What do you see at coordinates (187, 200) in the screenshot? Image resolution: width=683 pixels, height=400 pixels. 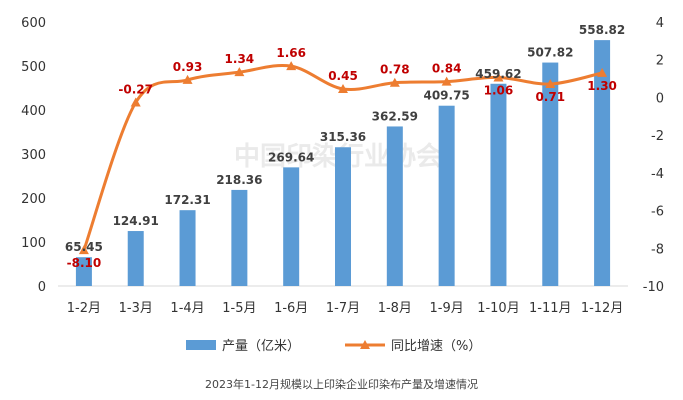 I see `bar-value-label: 172.31` at bounding box center [187, 200].